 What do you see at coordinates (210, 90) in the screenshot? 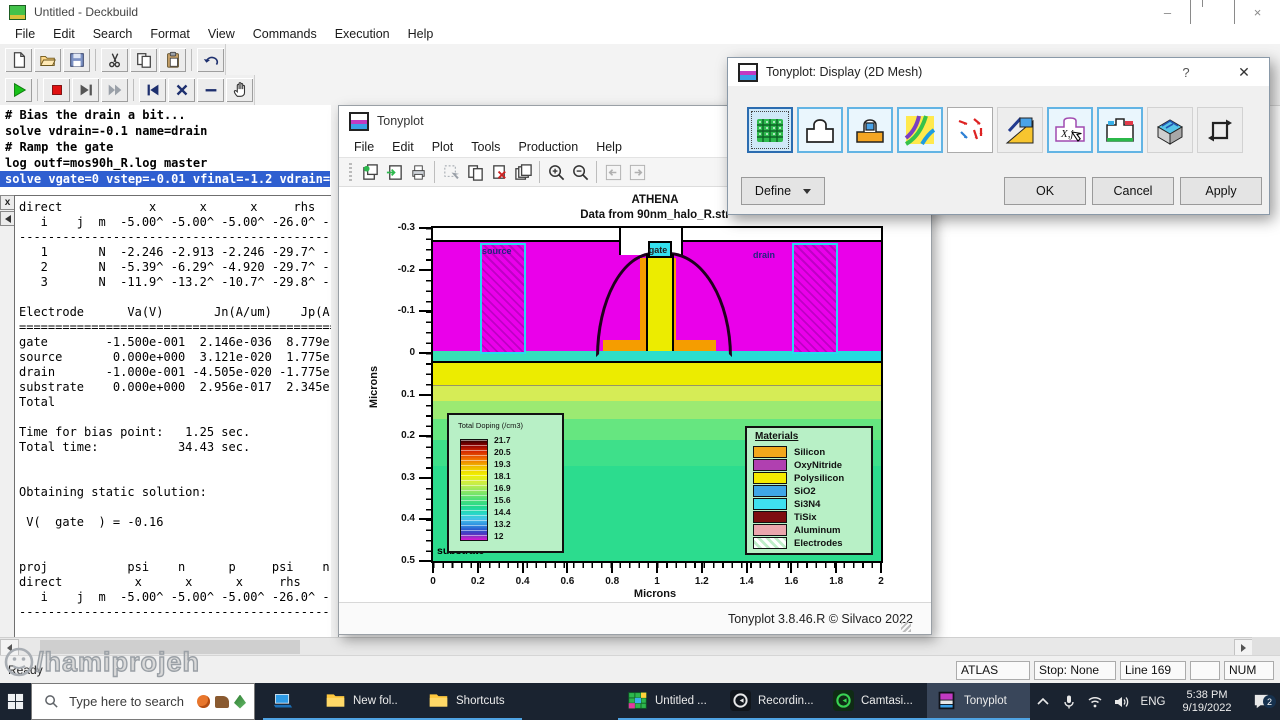
I see `pause-line-button` at bounding box center [210, 90].